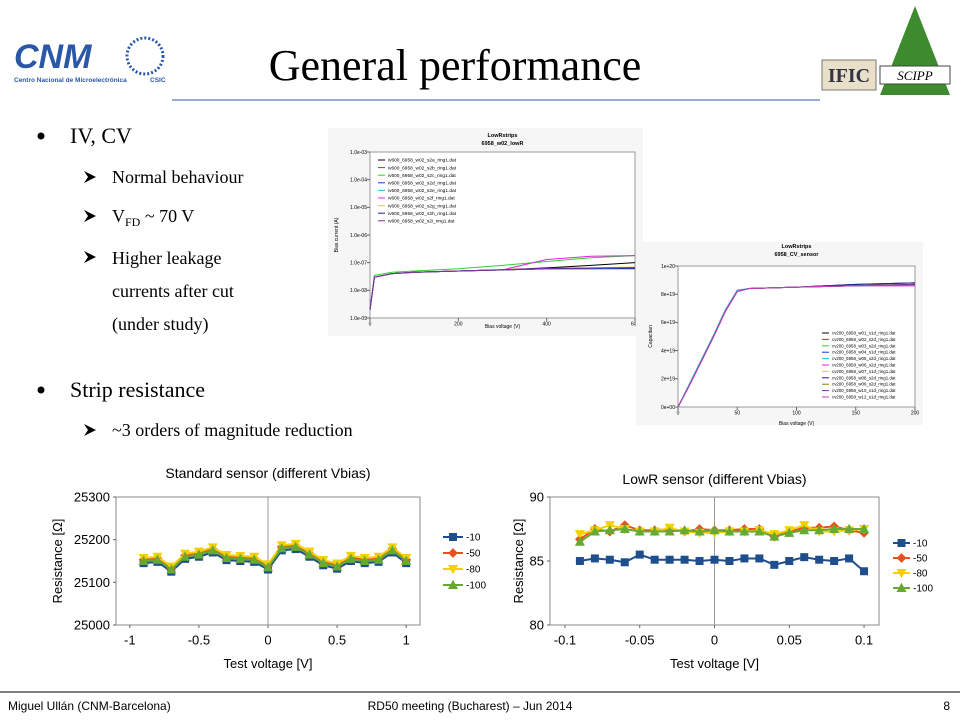  I want to click on ific-logo-box, so click(849, 75).